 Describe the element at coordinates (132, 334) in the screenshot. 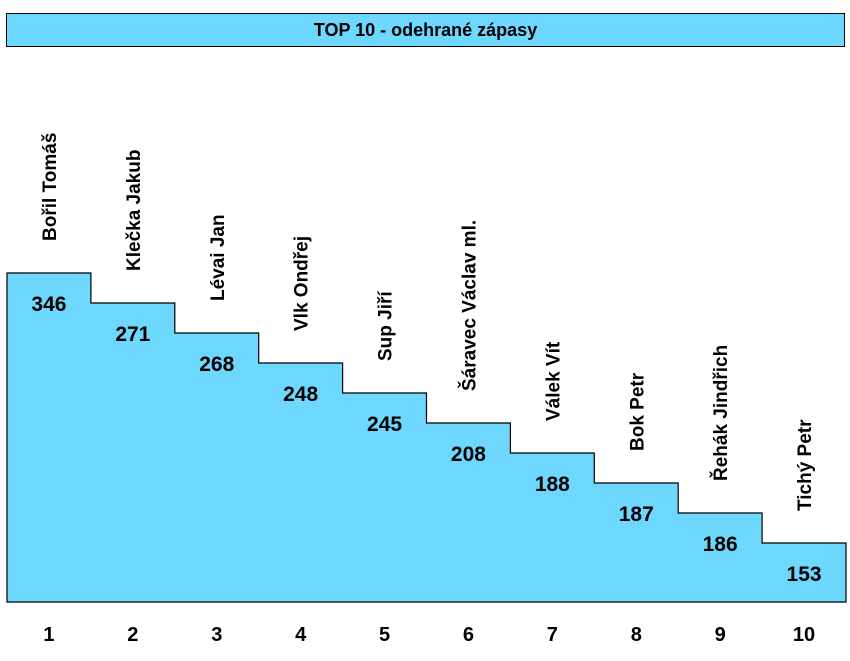

I see `value-label: 271` at that location.